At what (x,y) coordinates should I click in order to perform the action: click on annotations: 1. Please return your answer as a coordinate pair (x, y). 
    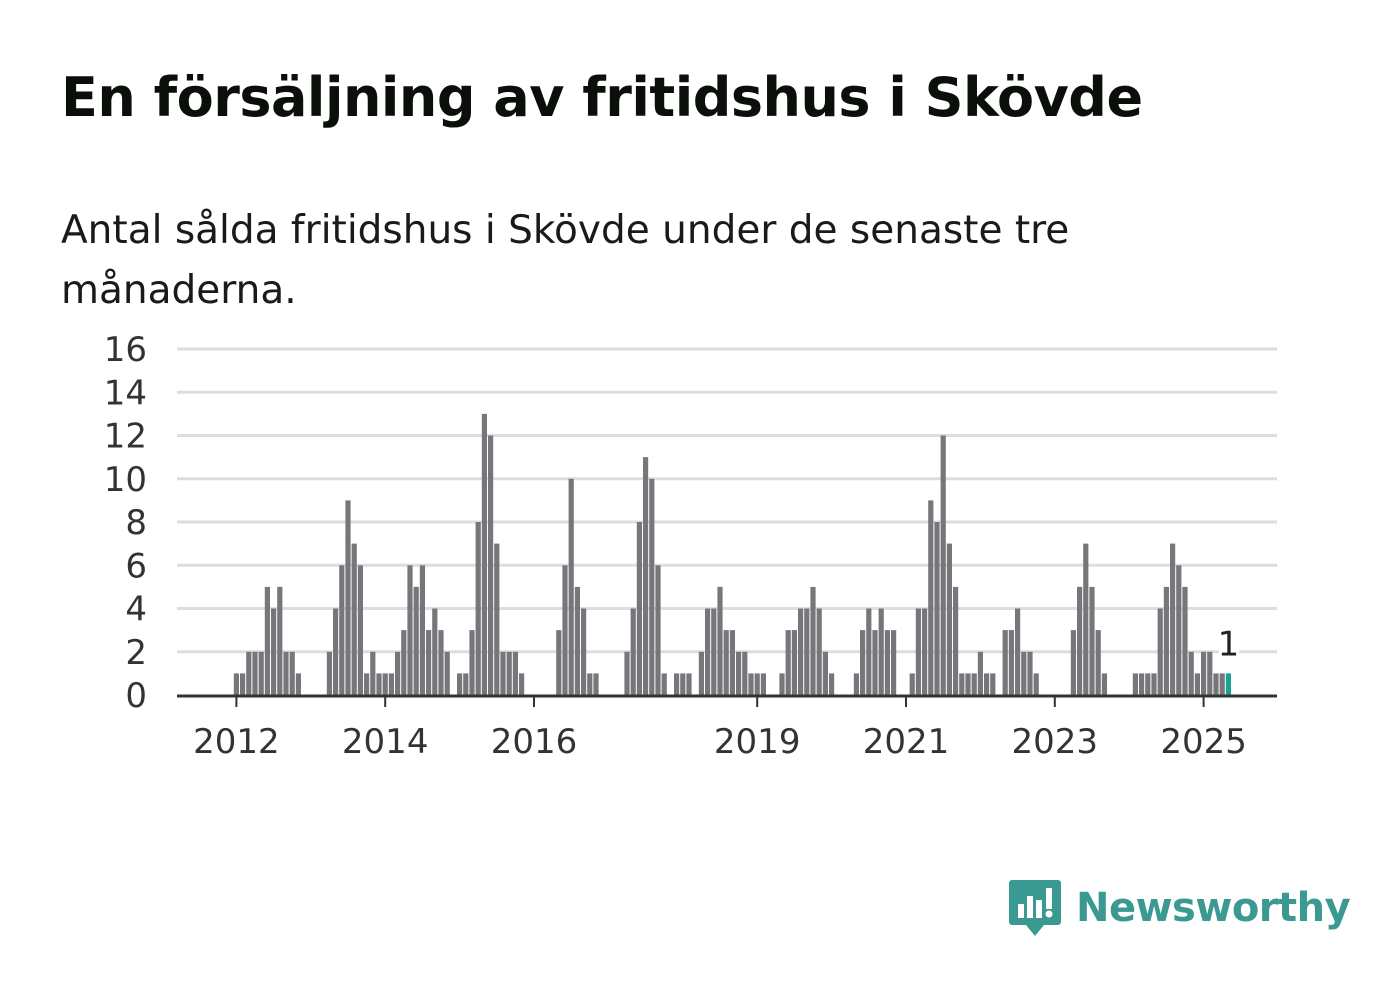
    Looking at the image, I should click on (1229, 644).